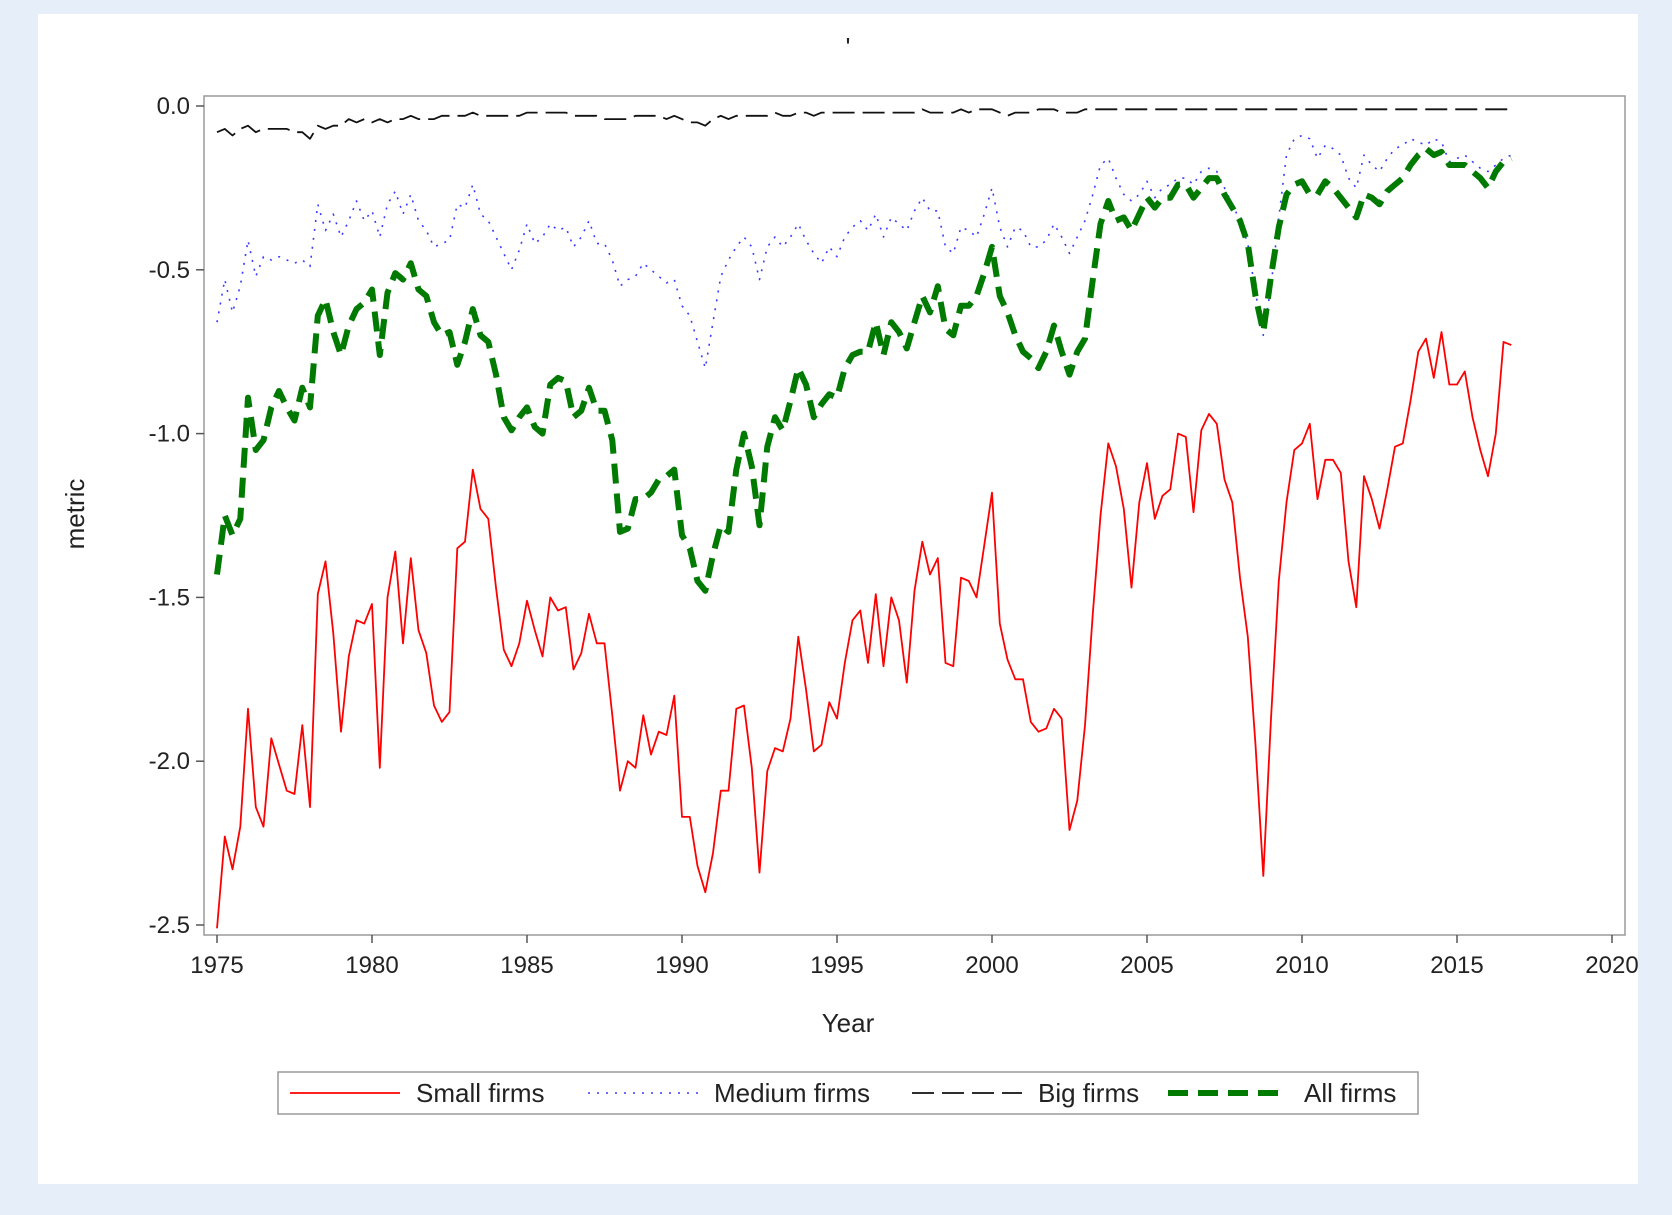  What do you see at coordinates (1456, 965) in the screenshot?
I see `x-tick-label: 2015` at bounding box center [1456, 965].